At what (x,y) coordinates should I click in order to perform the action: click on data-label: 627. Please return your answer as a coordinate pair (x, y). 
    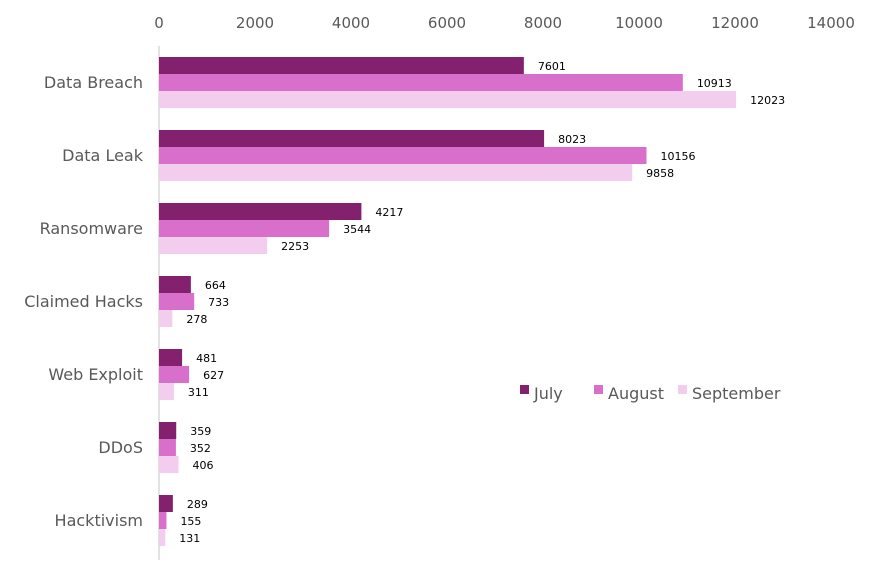
    Looking at the image, I should click on (213, 375).